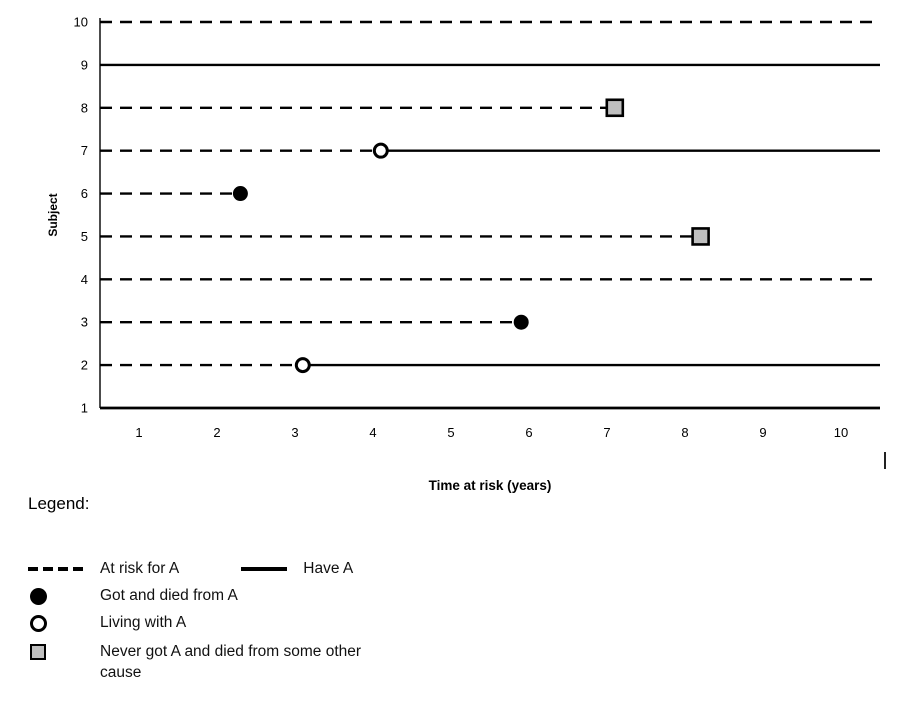 This screenshot has height=721, width=916. What do you see at coordinates (84, 408) in the screenshot?
I see `y-tick-label: 1` at bounding box center [84, 408].